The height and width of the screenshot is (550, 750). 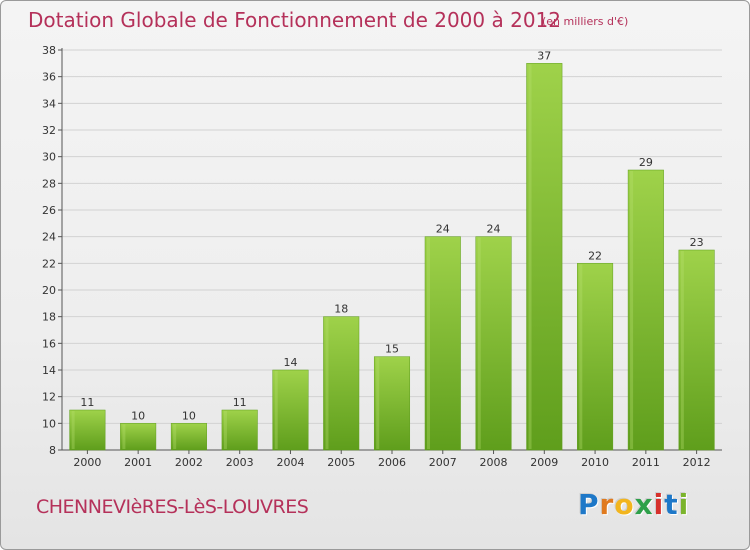 What do you see at coordinates (341, 383) in the screenshot?
I see `bar-2005` at bounding box center [341, 383].